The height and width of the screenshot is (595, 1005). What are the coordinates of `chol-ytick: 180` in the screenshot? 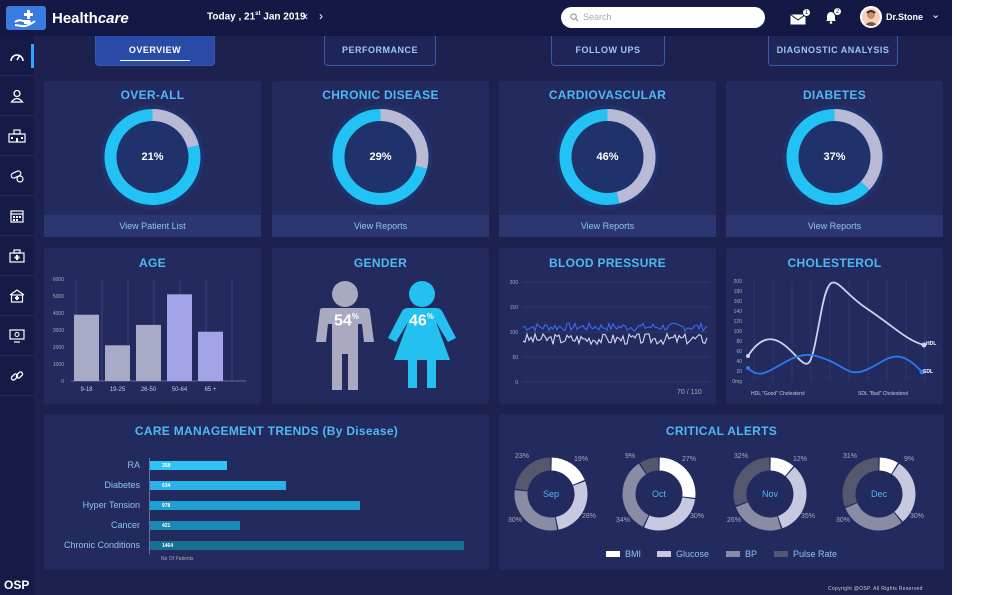 It's located at (738, 292).